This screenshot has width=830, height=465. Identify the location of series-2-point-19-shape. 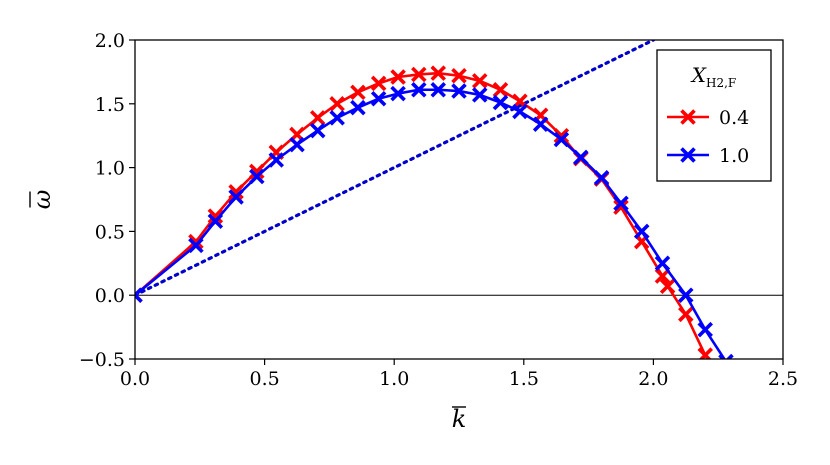
(540, 124).